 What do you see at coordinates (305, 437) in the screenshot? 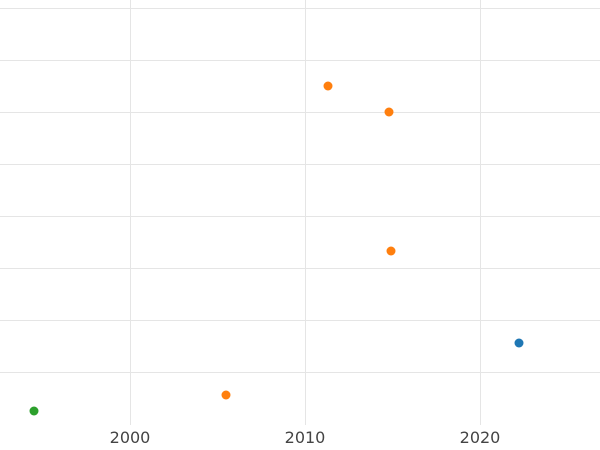
I see `x-tick-label: 2010` at bounding box center [305, 437].